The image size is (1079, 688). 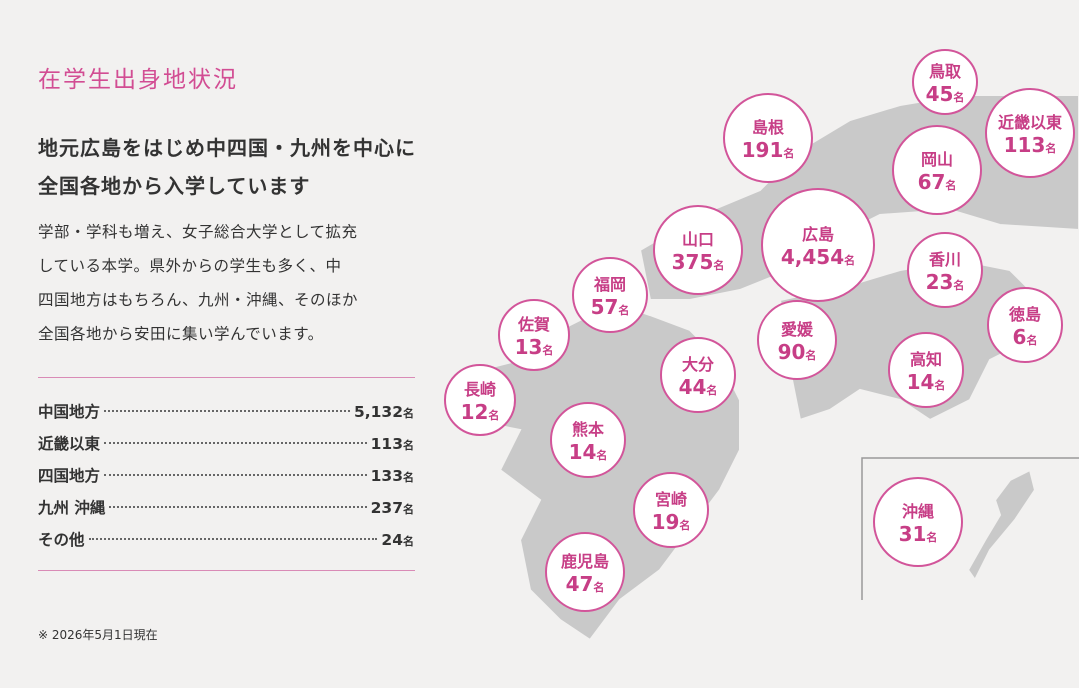 What do you see at coordinates (392, 540) in the screenshot?
I see `summary-count: 24` at bounding box center [392, 540].